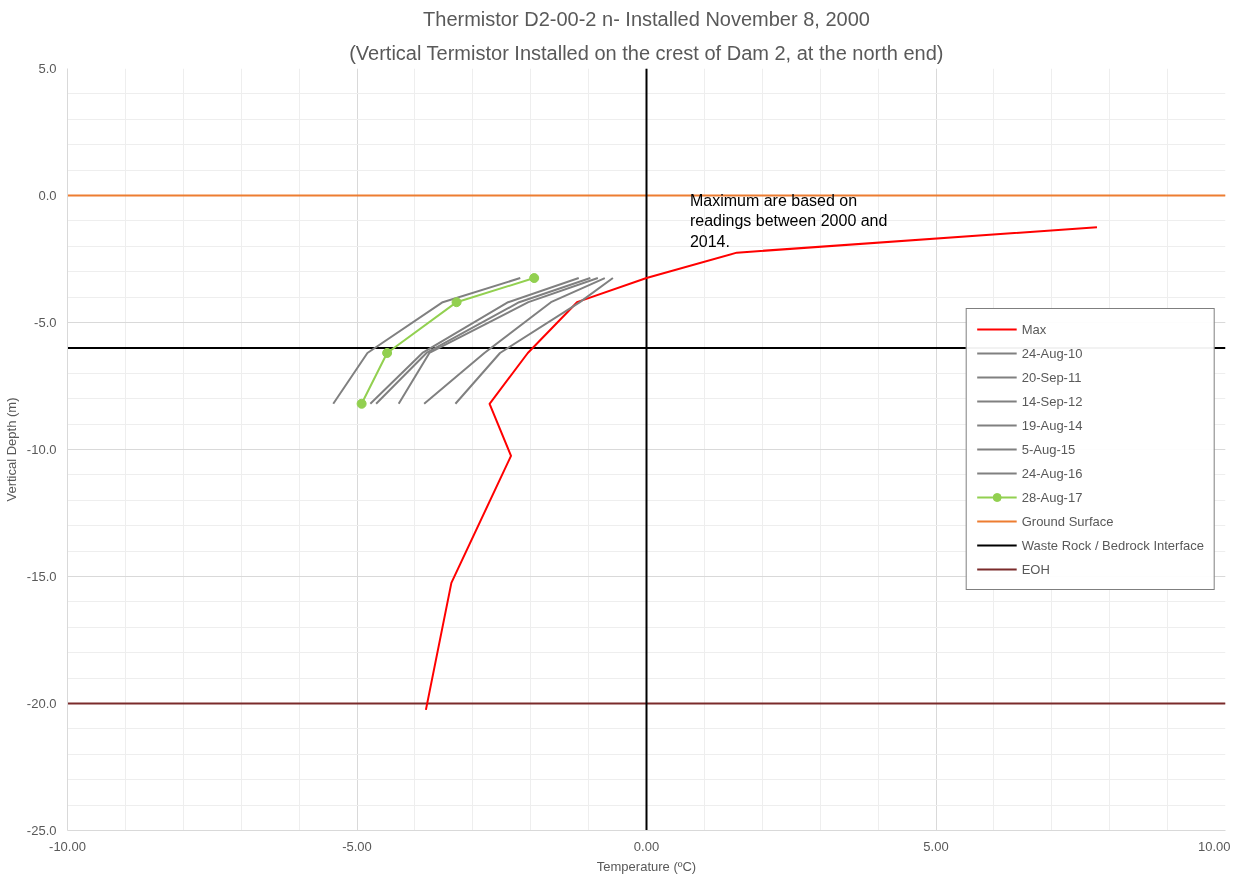 Image resolution: width=1241 pixels, height=886 pixels. Describe the element at coordinates (1112, 545) in the screenshot. I see `legend-label: Waste Rock / Bedrock Interface` at that location.